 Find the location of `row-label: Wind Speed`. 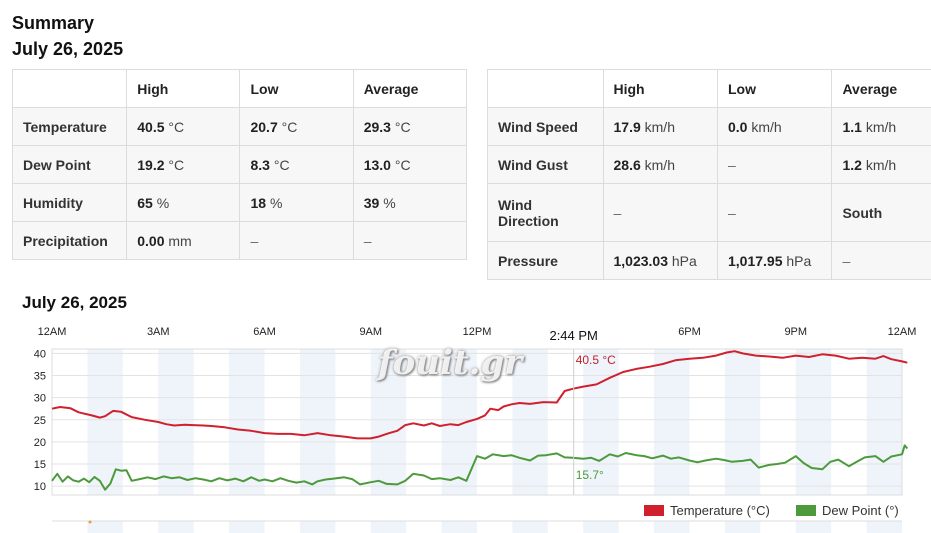

row-label: Wind Speed is located at coordinates (545, 126).